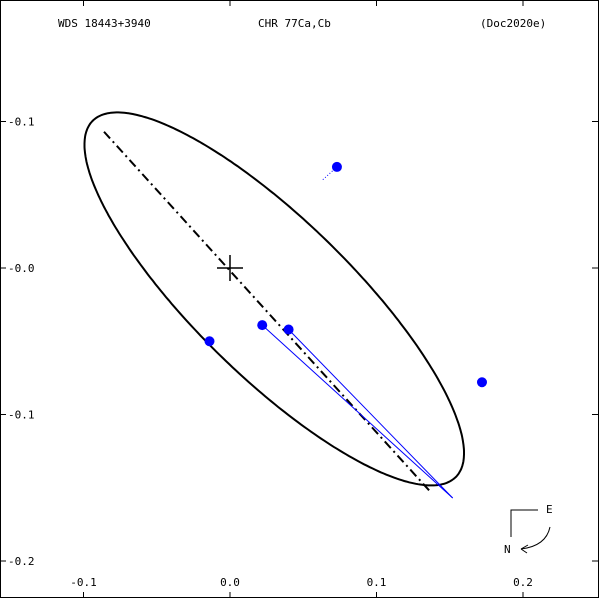 The height and width of the screenshot is (605, 600). What do you see at coordinates (21, 122) in the screenshot?
I see `y-tick-label-0: -0.1` at bounding box center [21, 122].